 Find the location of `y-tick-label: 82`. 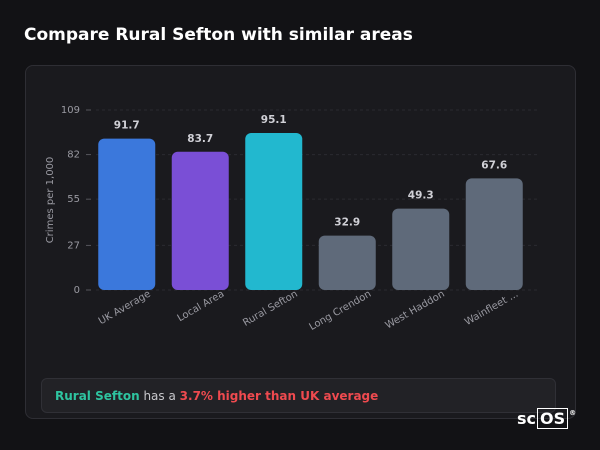

y-tick-label: 82 is located at coordinates (73, 155).